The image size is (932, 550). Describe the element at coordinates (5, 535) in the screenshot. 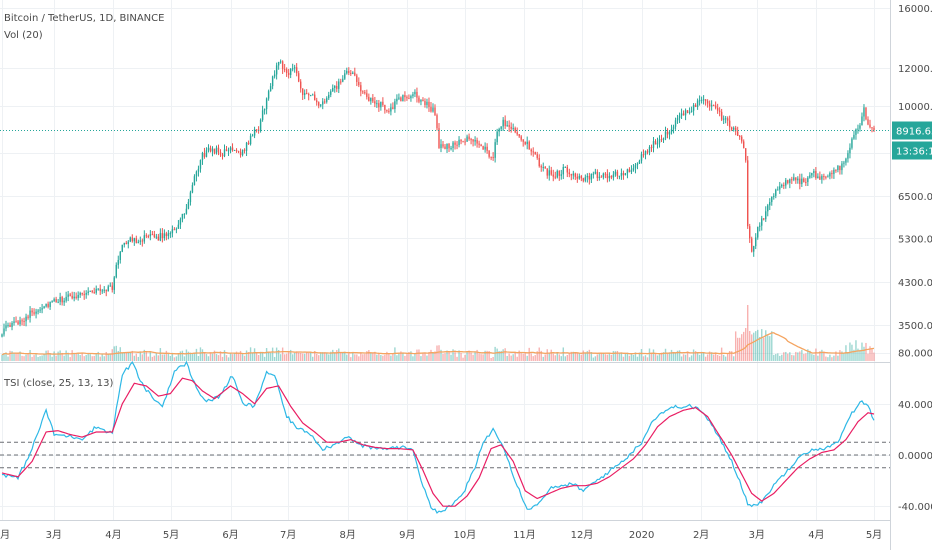

I see `time-tick-label: 2月` at that location.